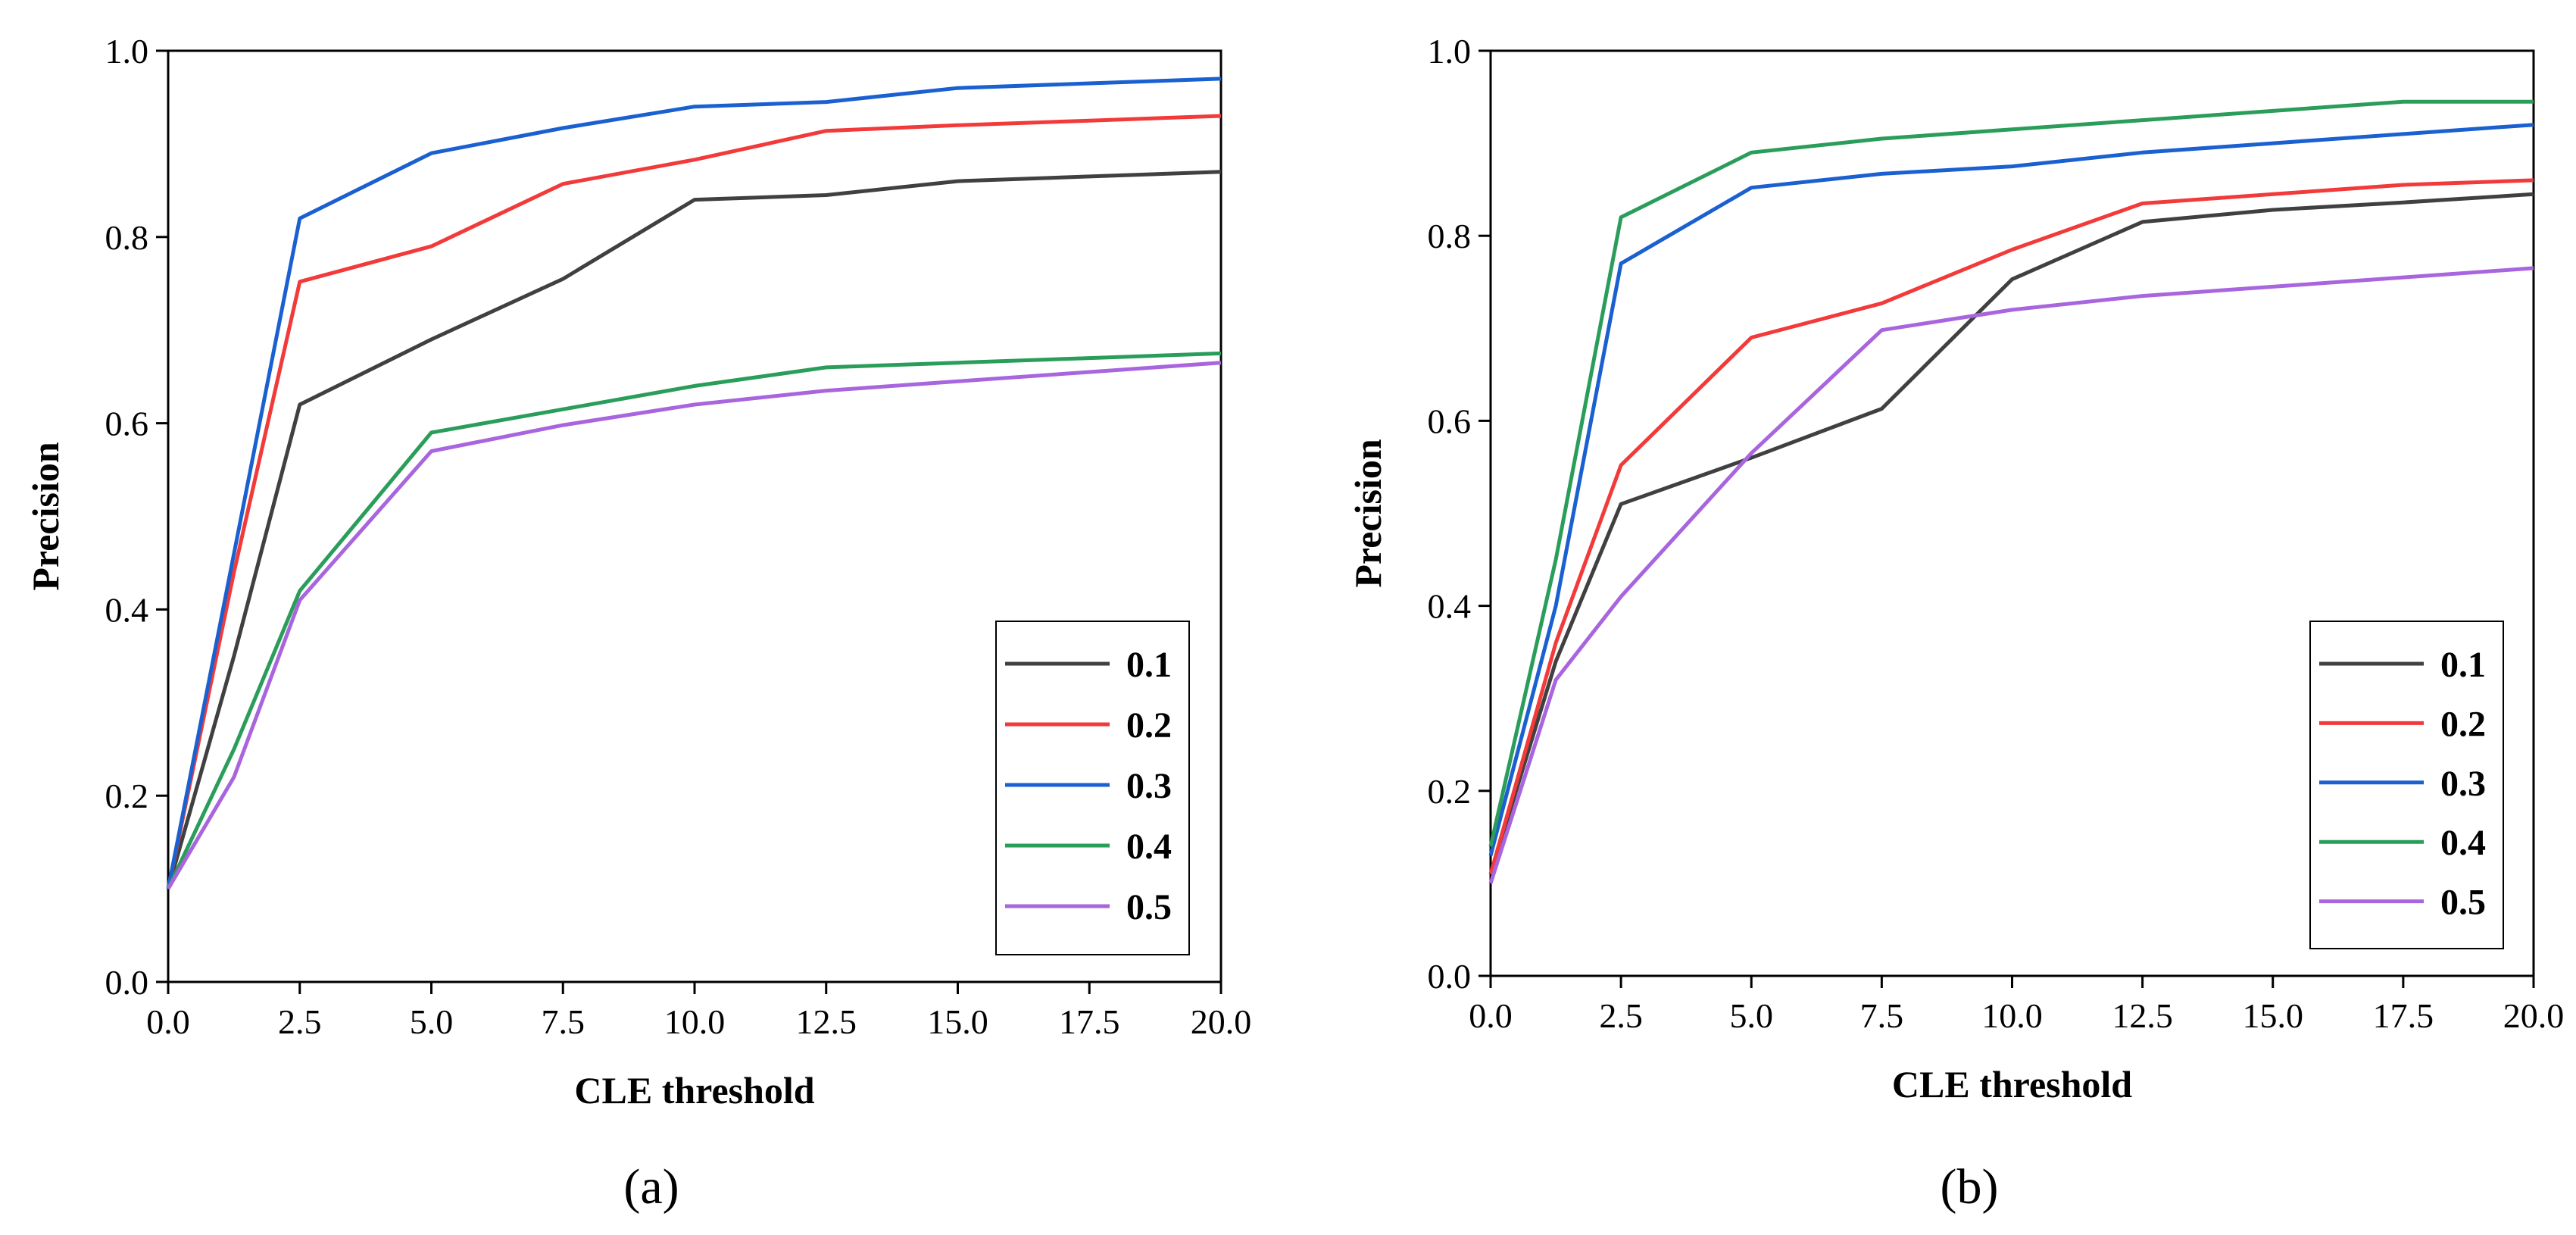 This screenshot has height=1235, width=2576. Describe the element at coordinates (651, 1187) in the screenshot. I see `panel-label: (a)` at that location.